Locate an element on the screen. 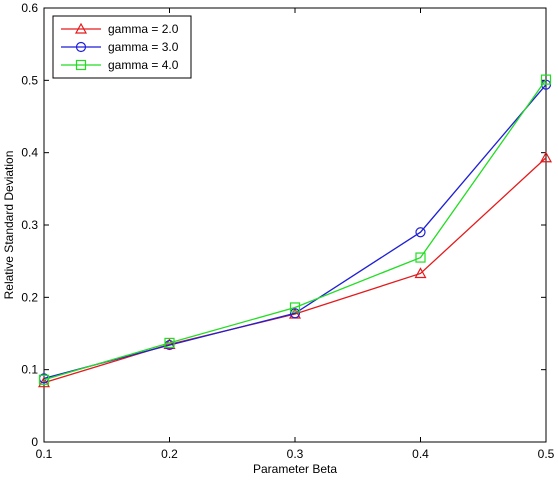 The width and height of the screenshot is (558, 481). y-tick-label: 0.4 is located at coordinates (29, 153).